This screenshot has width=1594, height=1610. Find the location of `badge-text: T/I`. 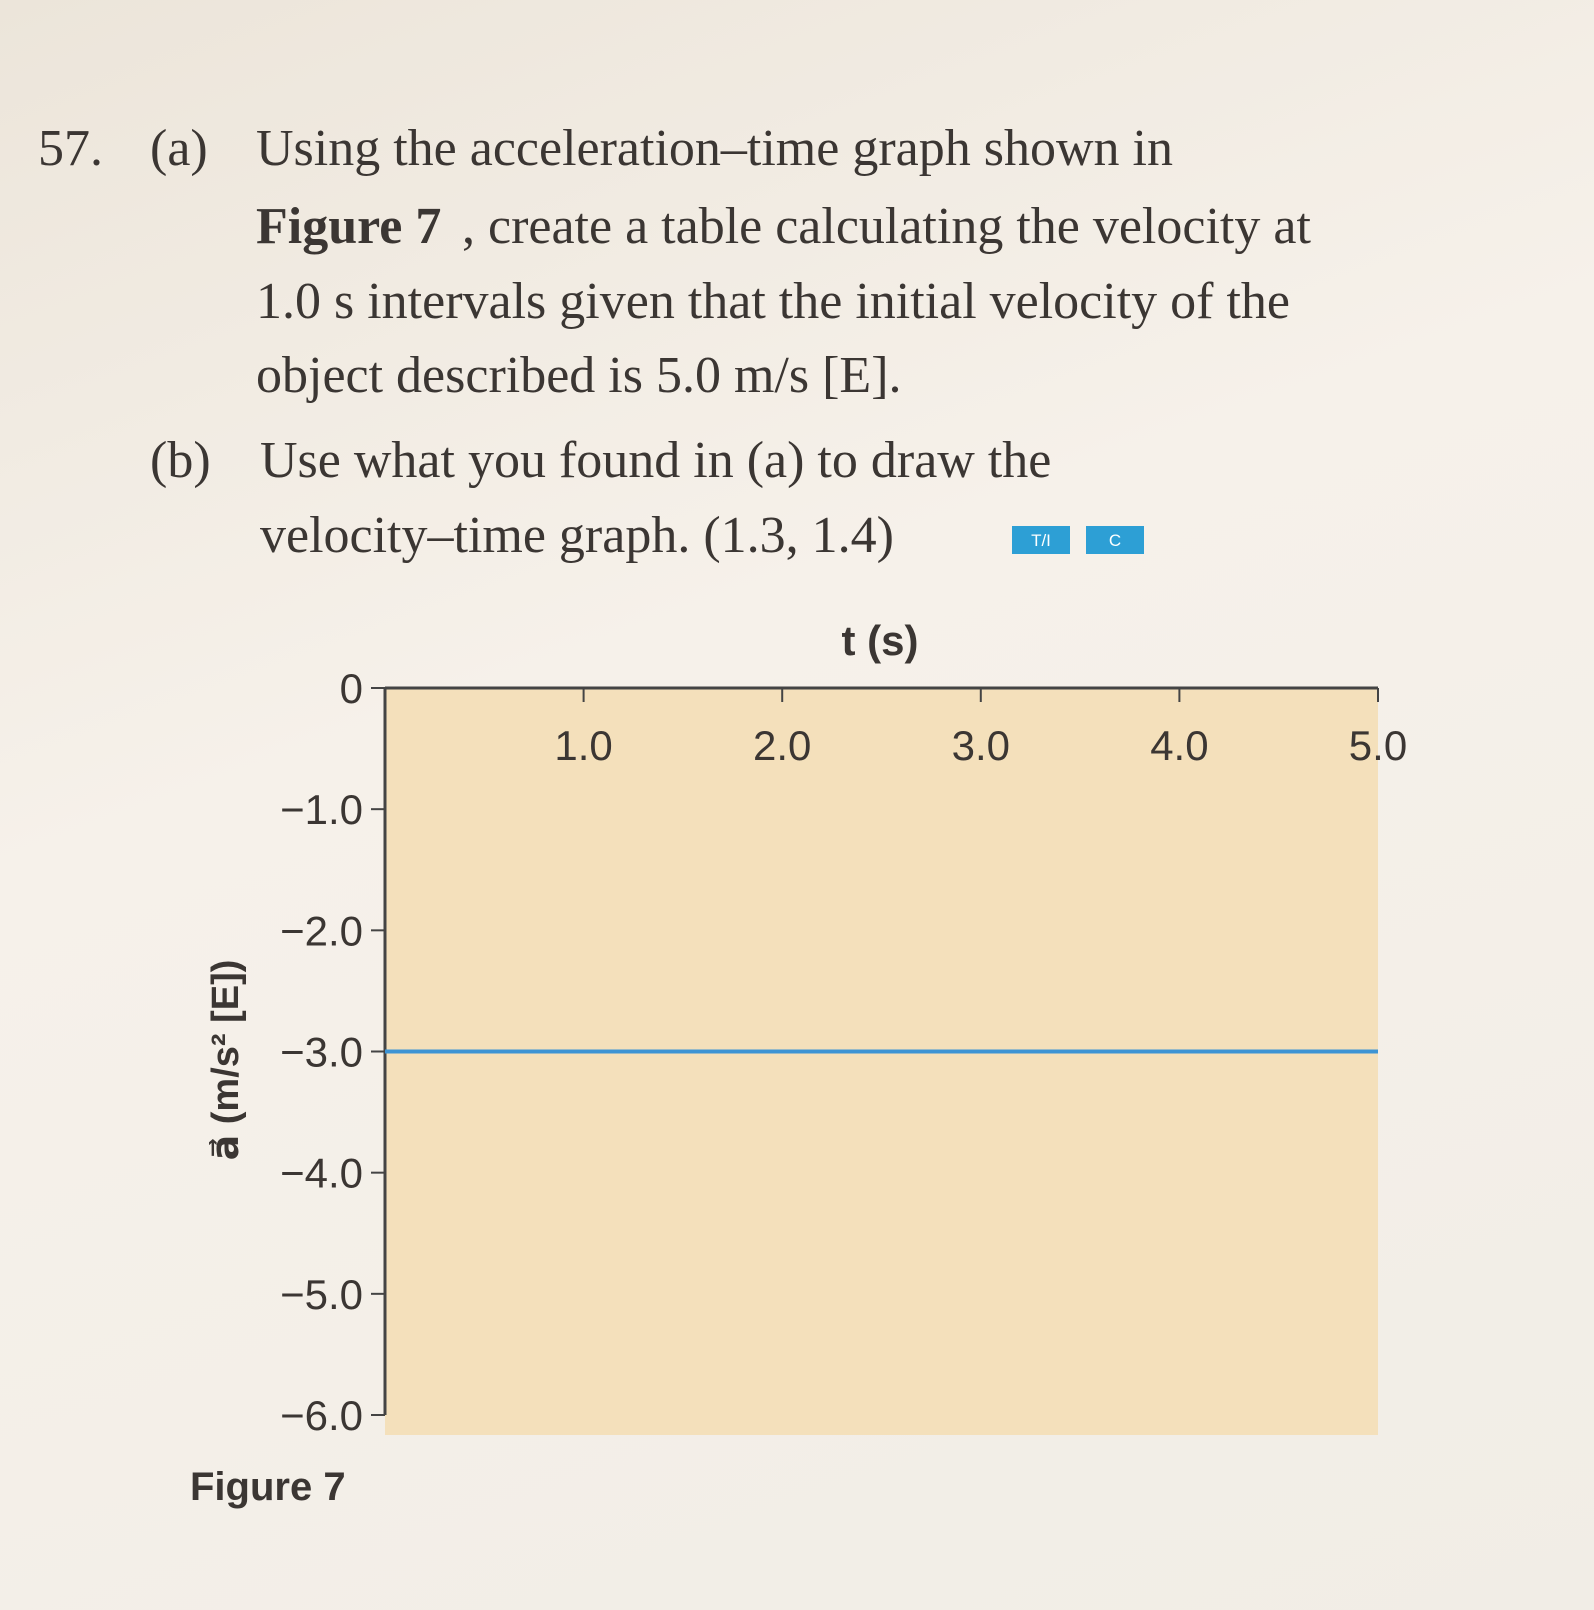

badge-text: T/I is located at coordinates (1041, 540).